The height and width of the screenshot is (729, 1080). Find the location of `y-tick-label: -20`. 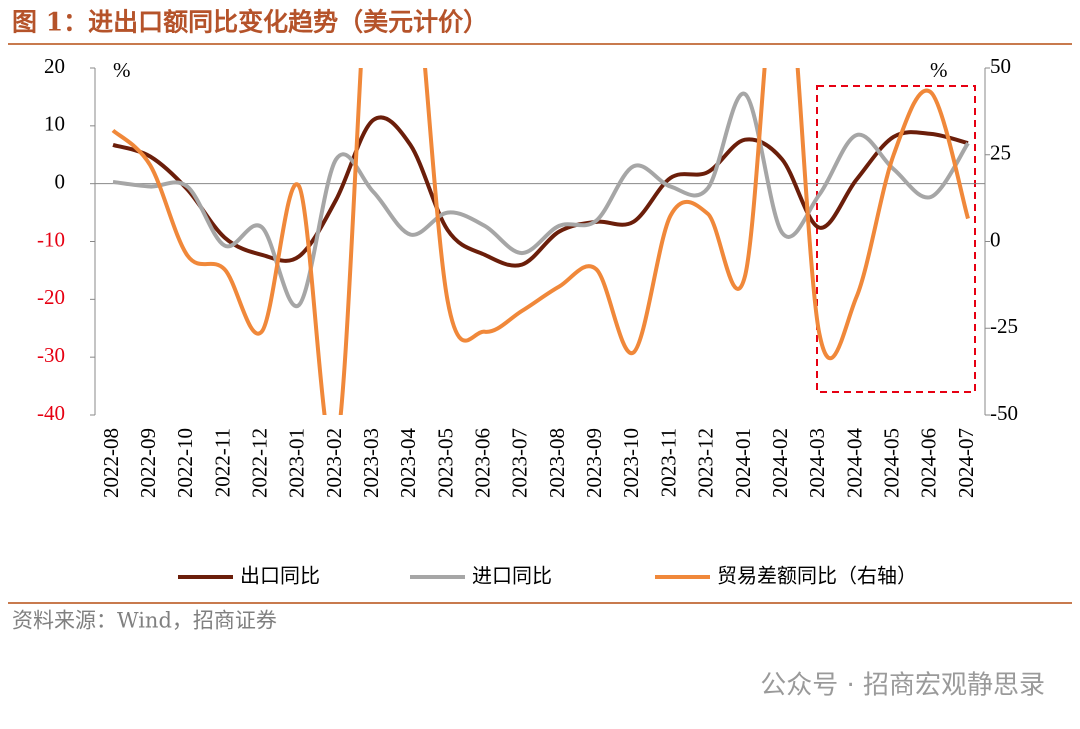

y-tick-label: -20 is located at coordinates (51, 297).